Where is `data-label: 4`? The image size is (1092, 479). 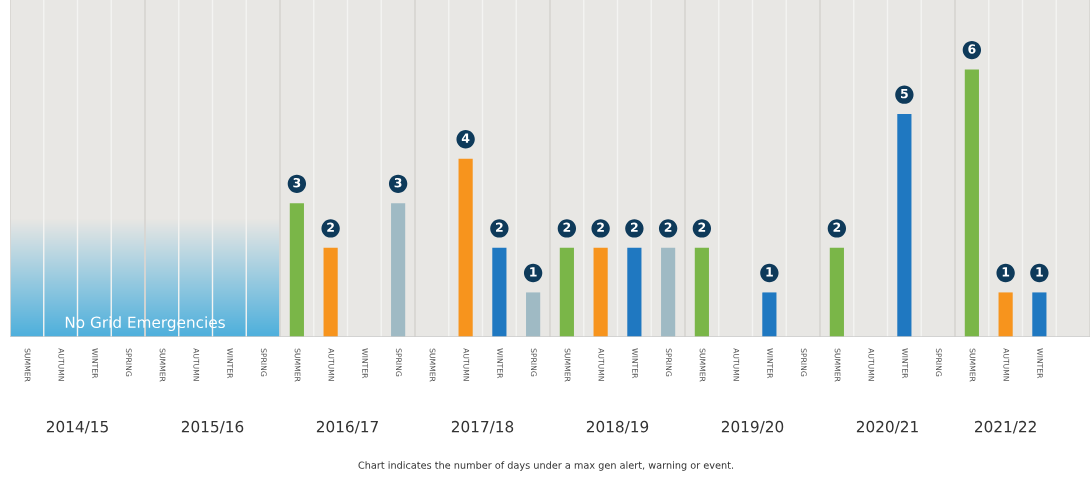
data-label: 4 is located at coordinates (465, 138).